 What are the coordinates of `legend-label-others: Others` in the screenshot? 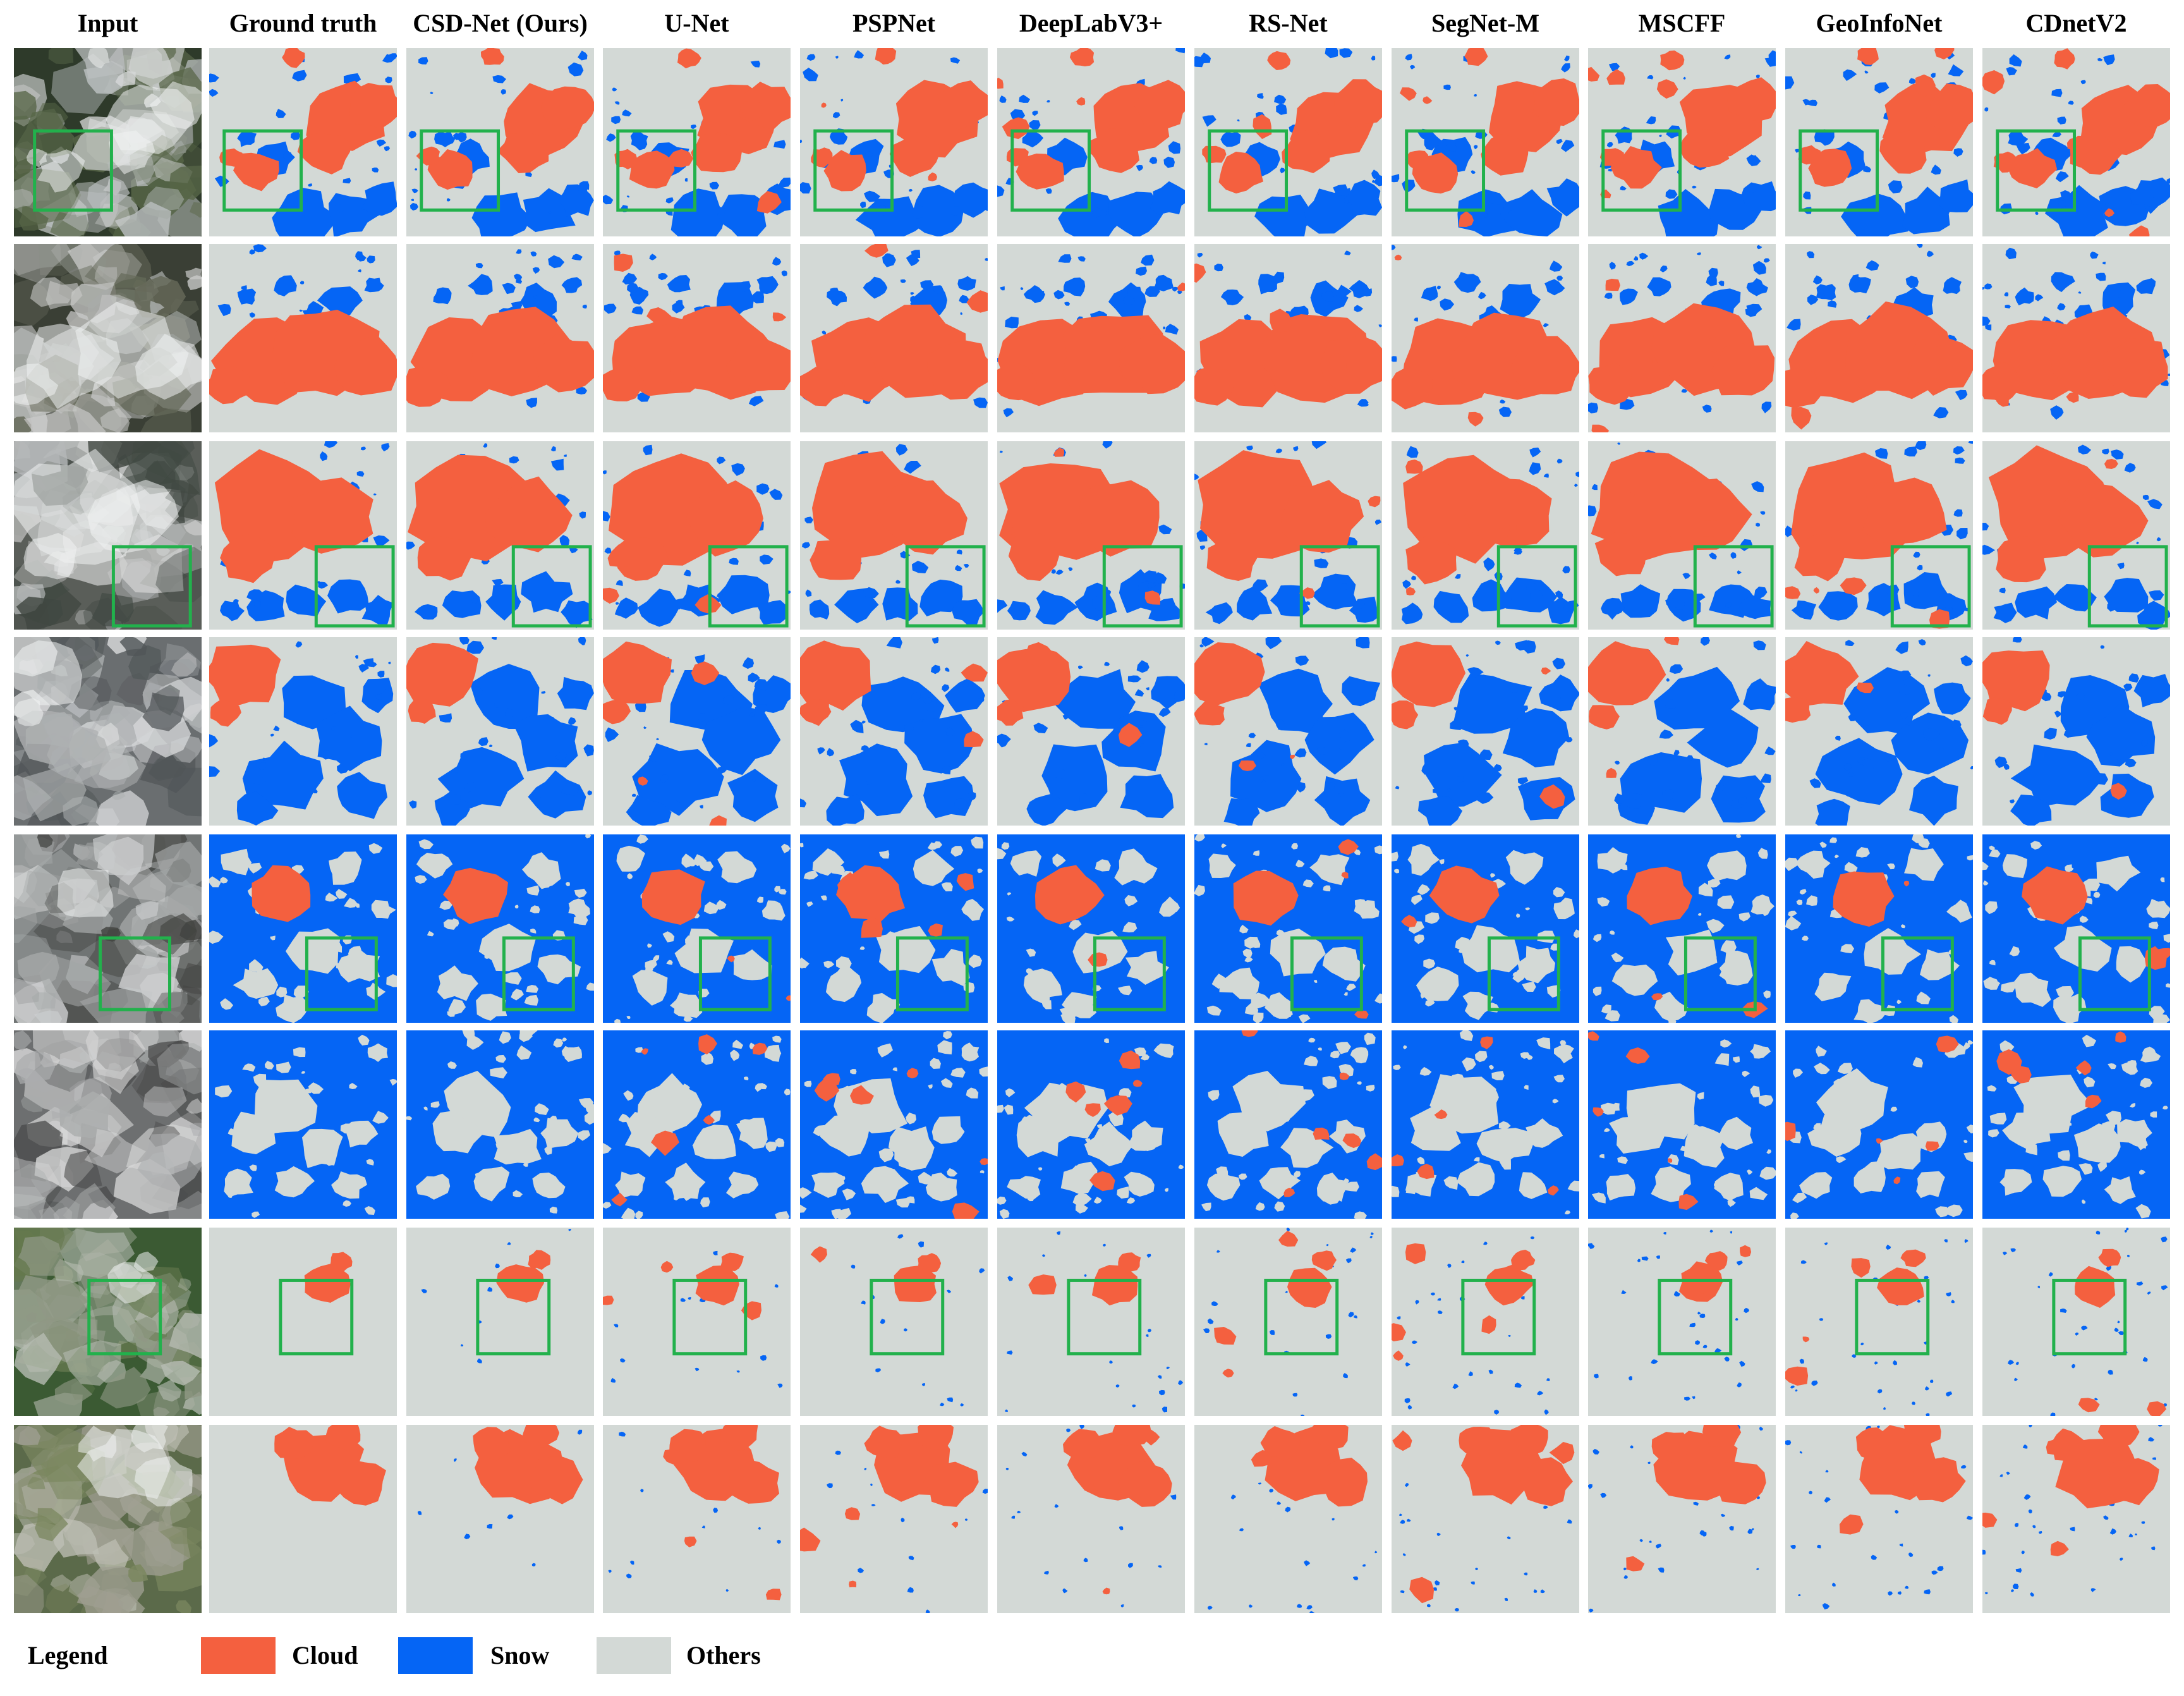 It's located at (723, 1655).